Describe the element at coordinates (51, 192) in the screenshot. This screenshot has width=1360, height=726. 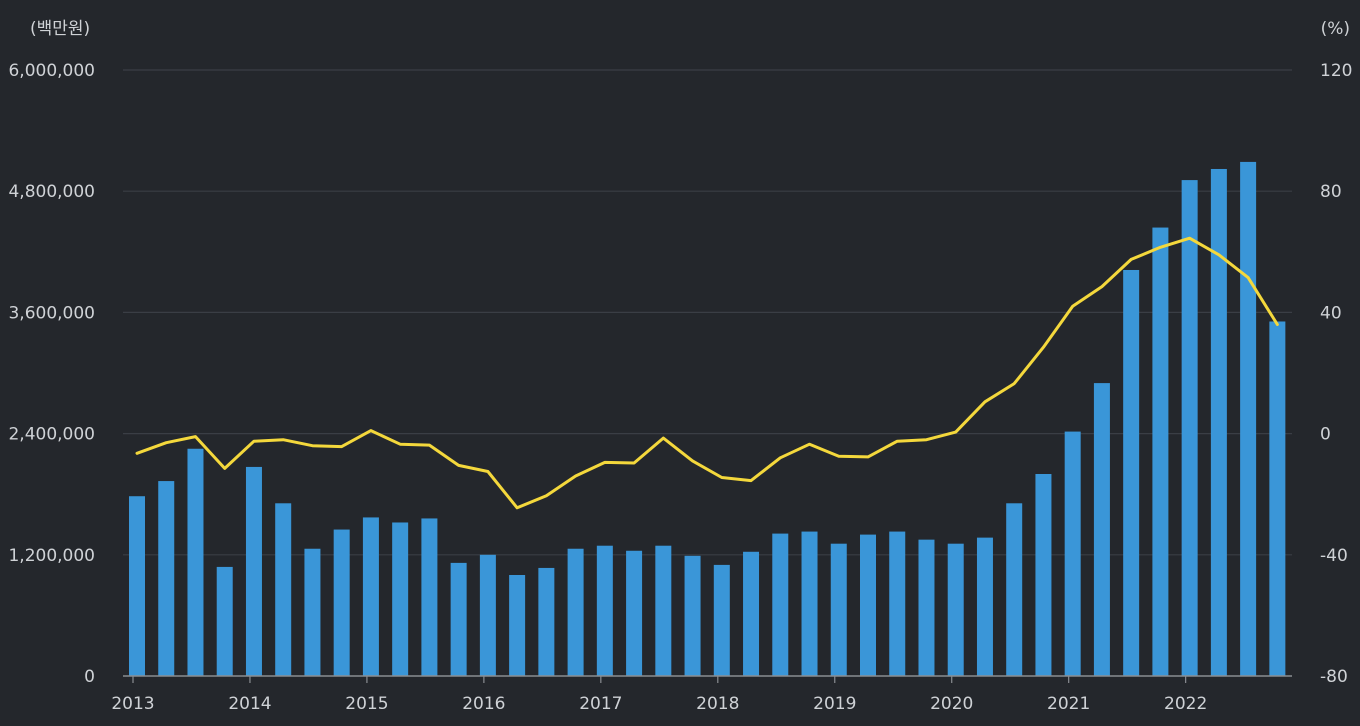
I see `left-axis-tick-label: 4,800,000` at that location.